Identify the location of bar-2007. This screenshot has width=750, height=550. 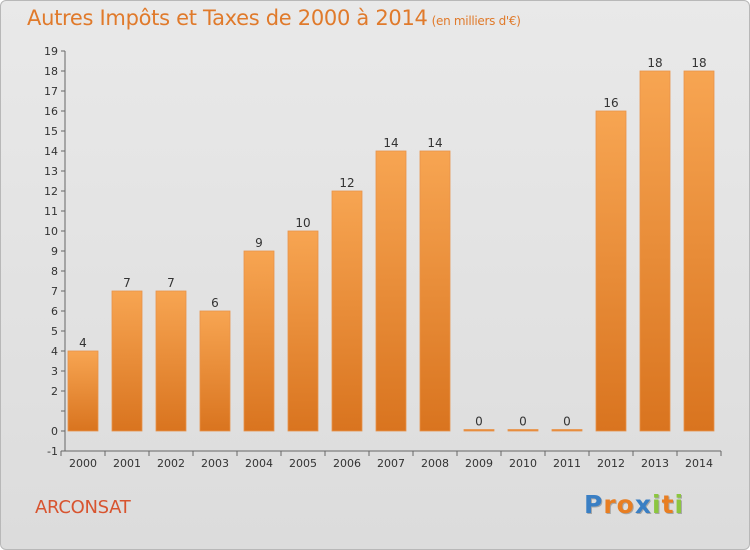
(391, 291).